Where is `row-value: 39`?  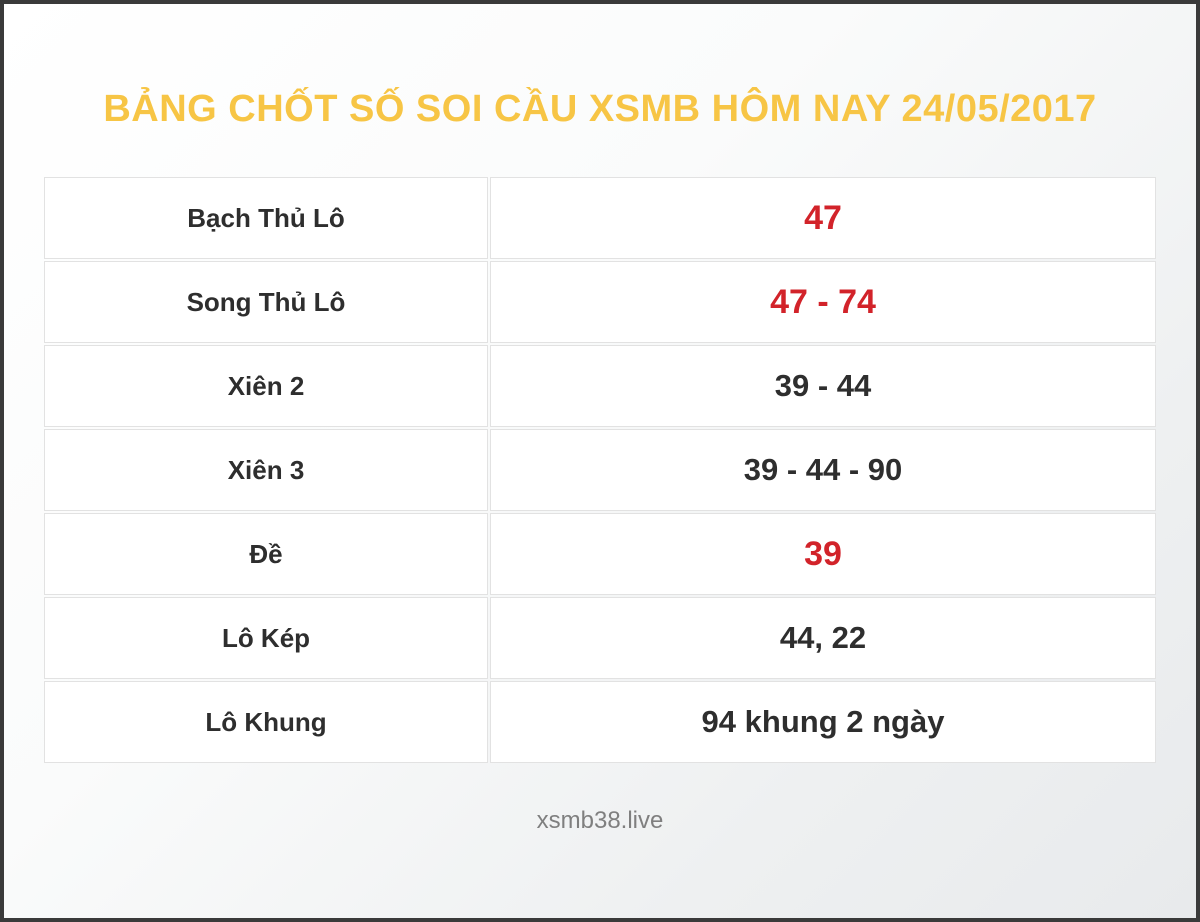 row-value: 39 is located at coordinates (823, 554).